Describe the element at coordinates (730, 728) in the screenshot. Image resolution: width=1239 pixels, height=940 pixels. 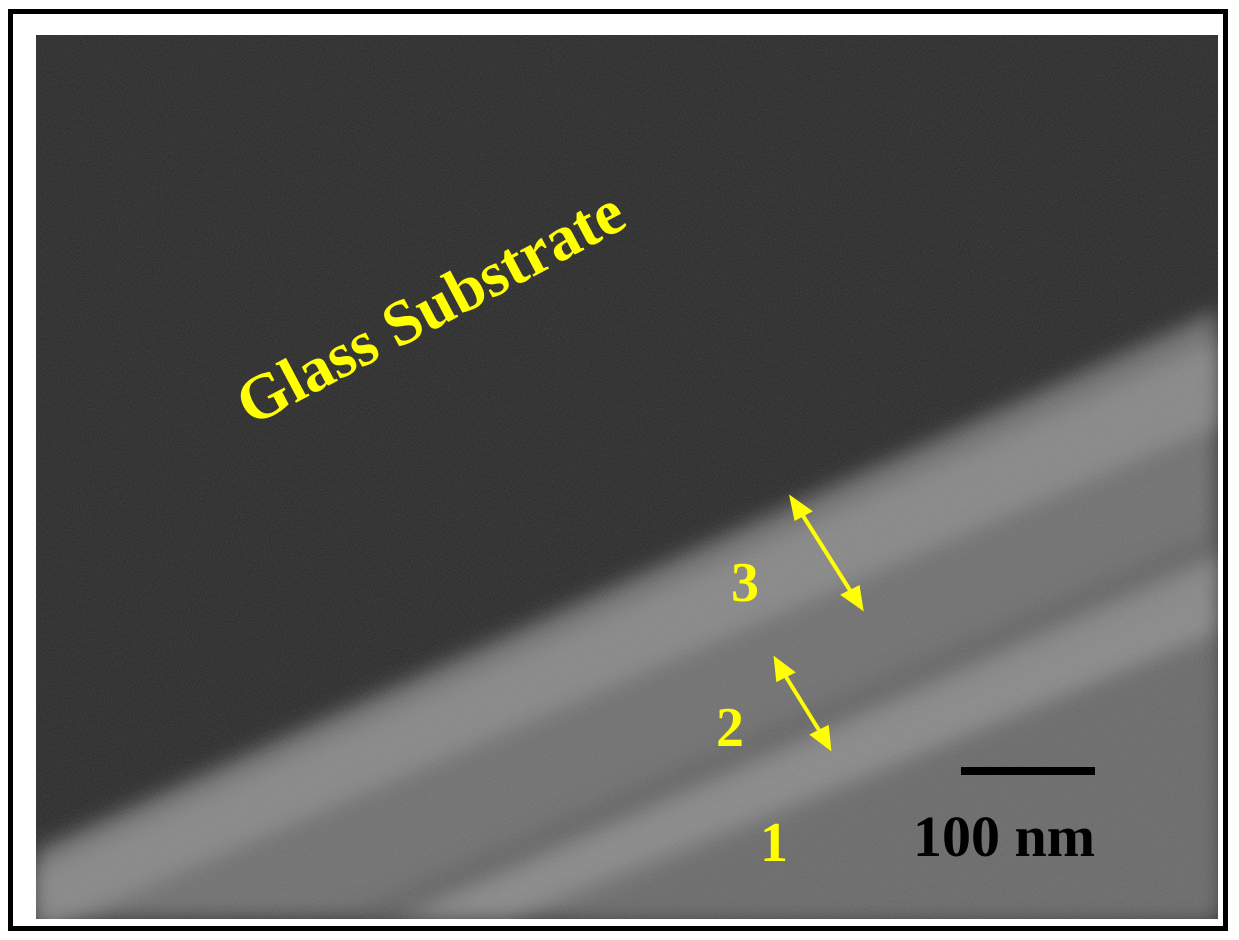
I see `layer-2-label: 2` at that location.